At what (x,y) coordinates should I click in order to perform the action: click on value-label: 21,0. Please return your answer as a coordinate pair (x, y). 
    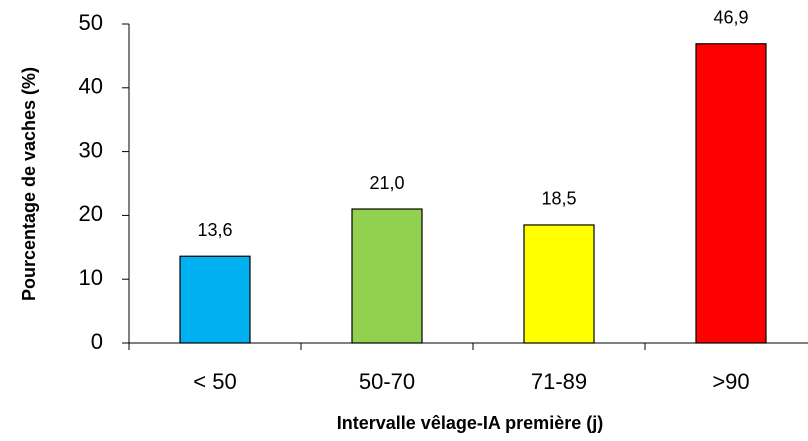
    Looking at the image, I should click on (386, 183).